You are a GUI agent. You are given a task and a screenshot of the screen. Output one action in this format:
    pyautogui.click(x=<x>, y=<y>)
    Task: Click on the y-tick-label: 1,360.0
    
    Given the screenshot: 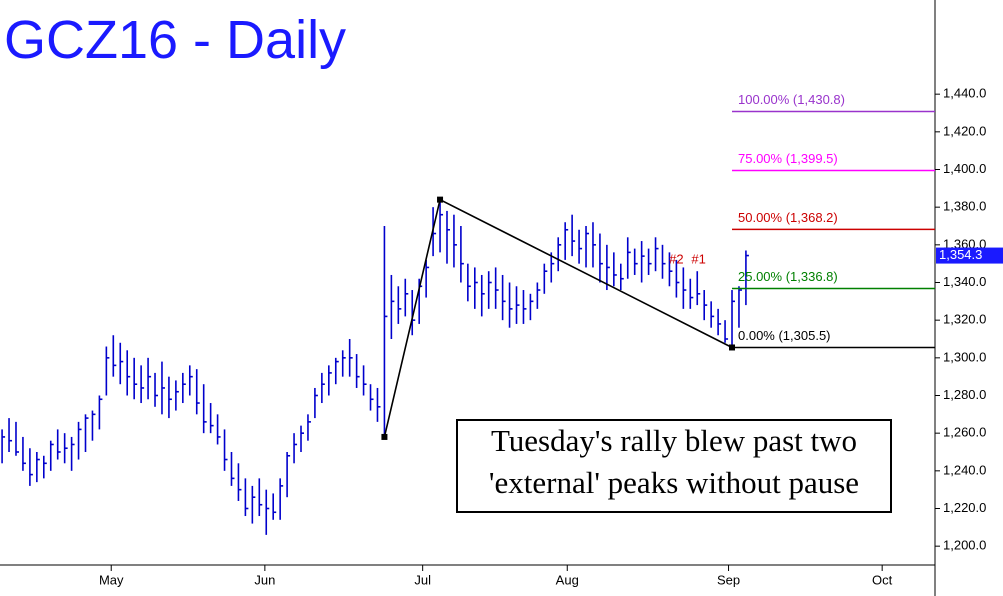 What is the action you would take?
    pyautogui.click(x=964, y=243)
    